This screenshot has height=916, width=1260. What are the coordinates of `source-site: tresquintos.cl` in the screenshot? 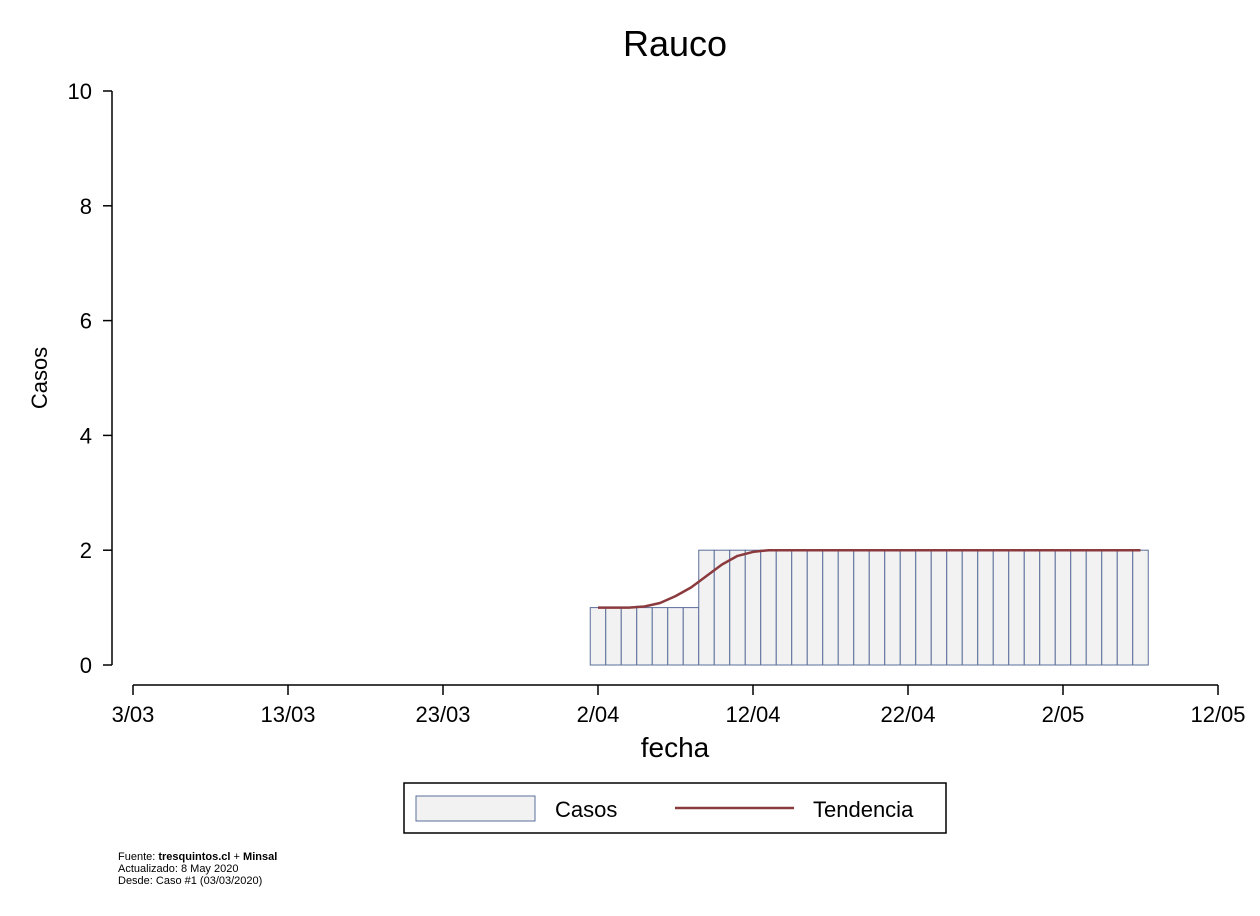 It's located at (194, 857).